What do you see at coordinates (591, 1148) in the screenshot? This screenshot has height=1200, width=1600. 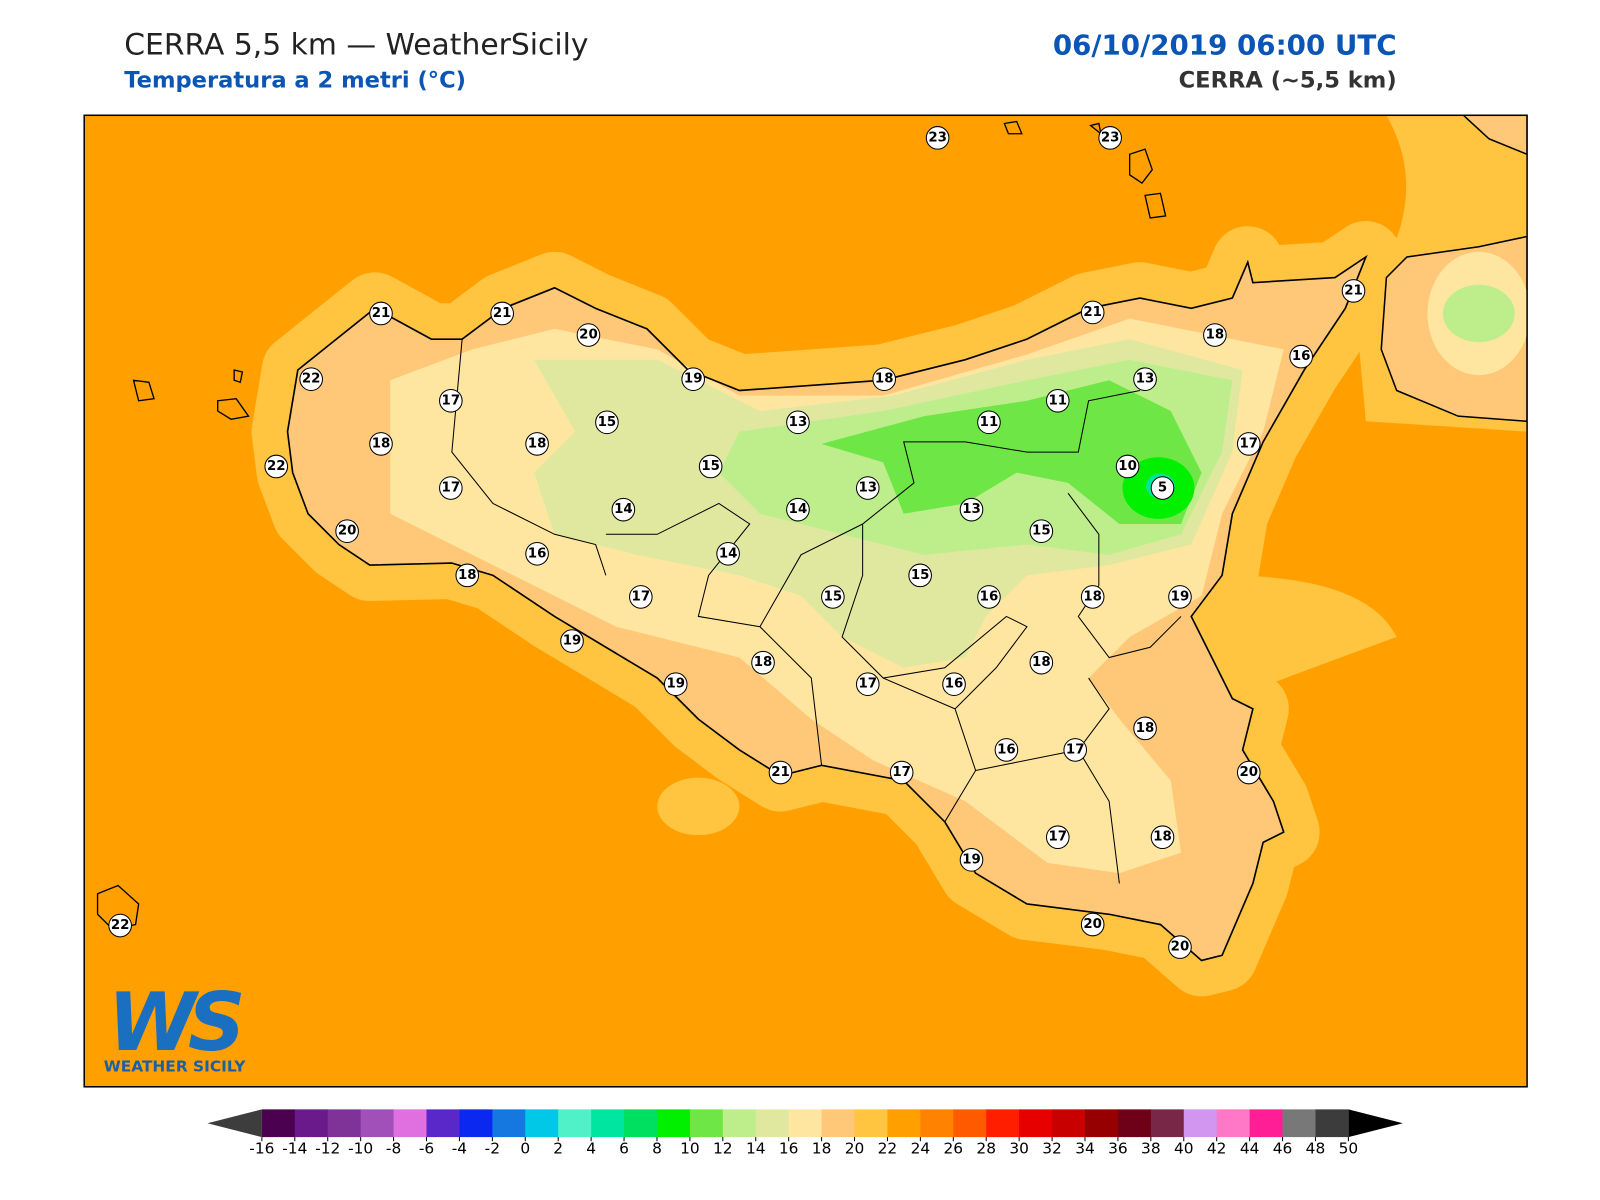 I see `colorbar-tick-label: 4` at bounding box center [591, 1148].